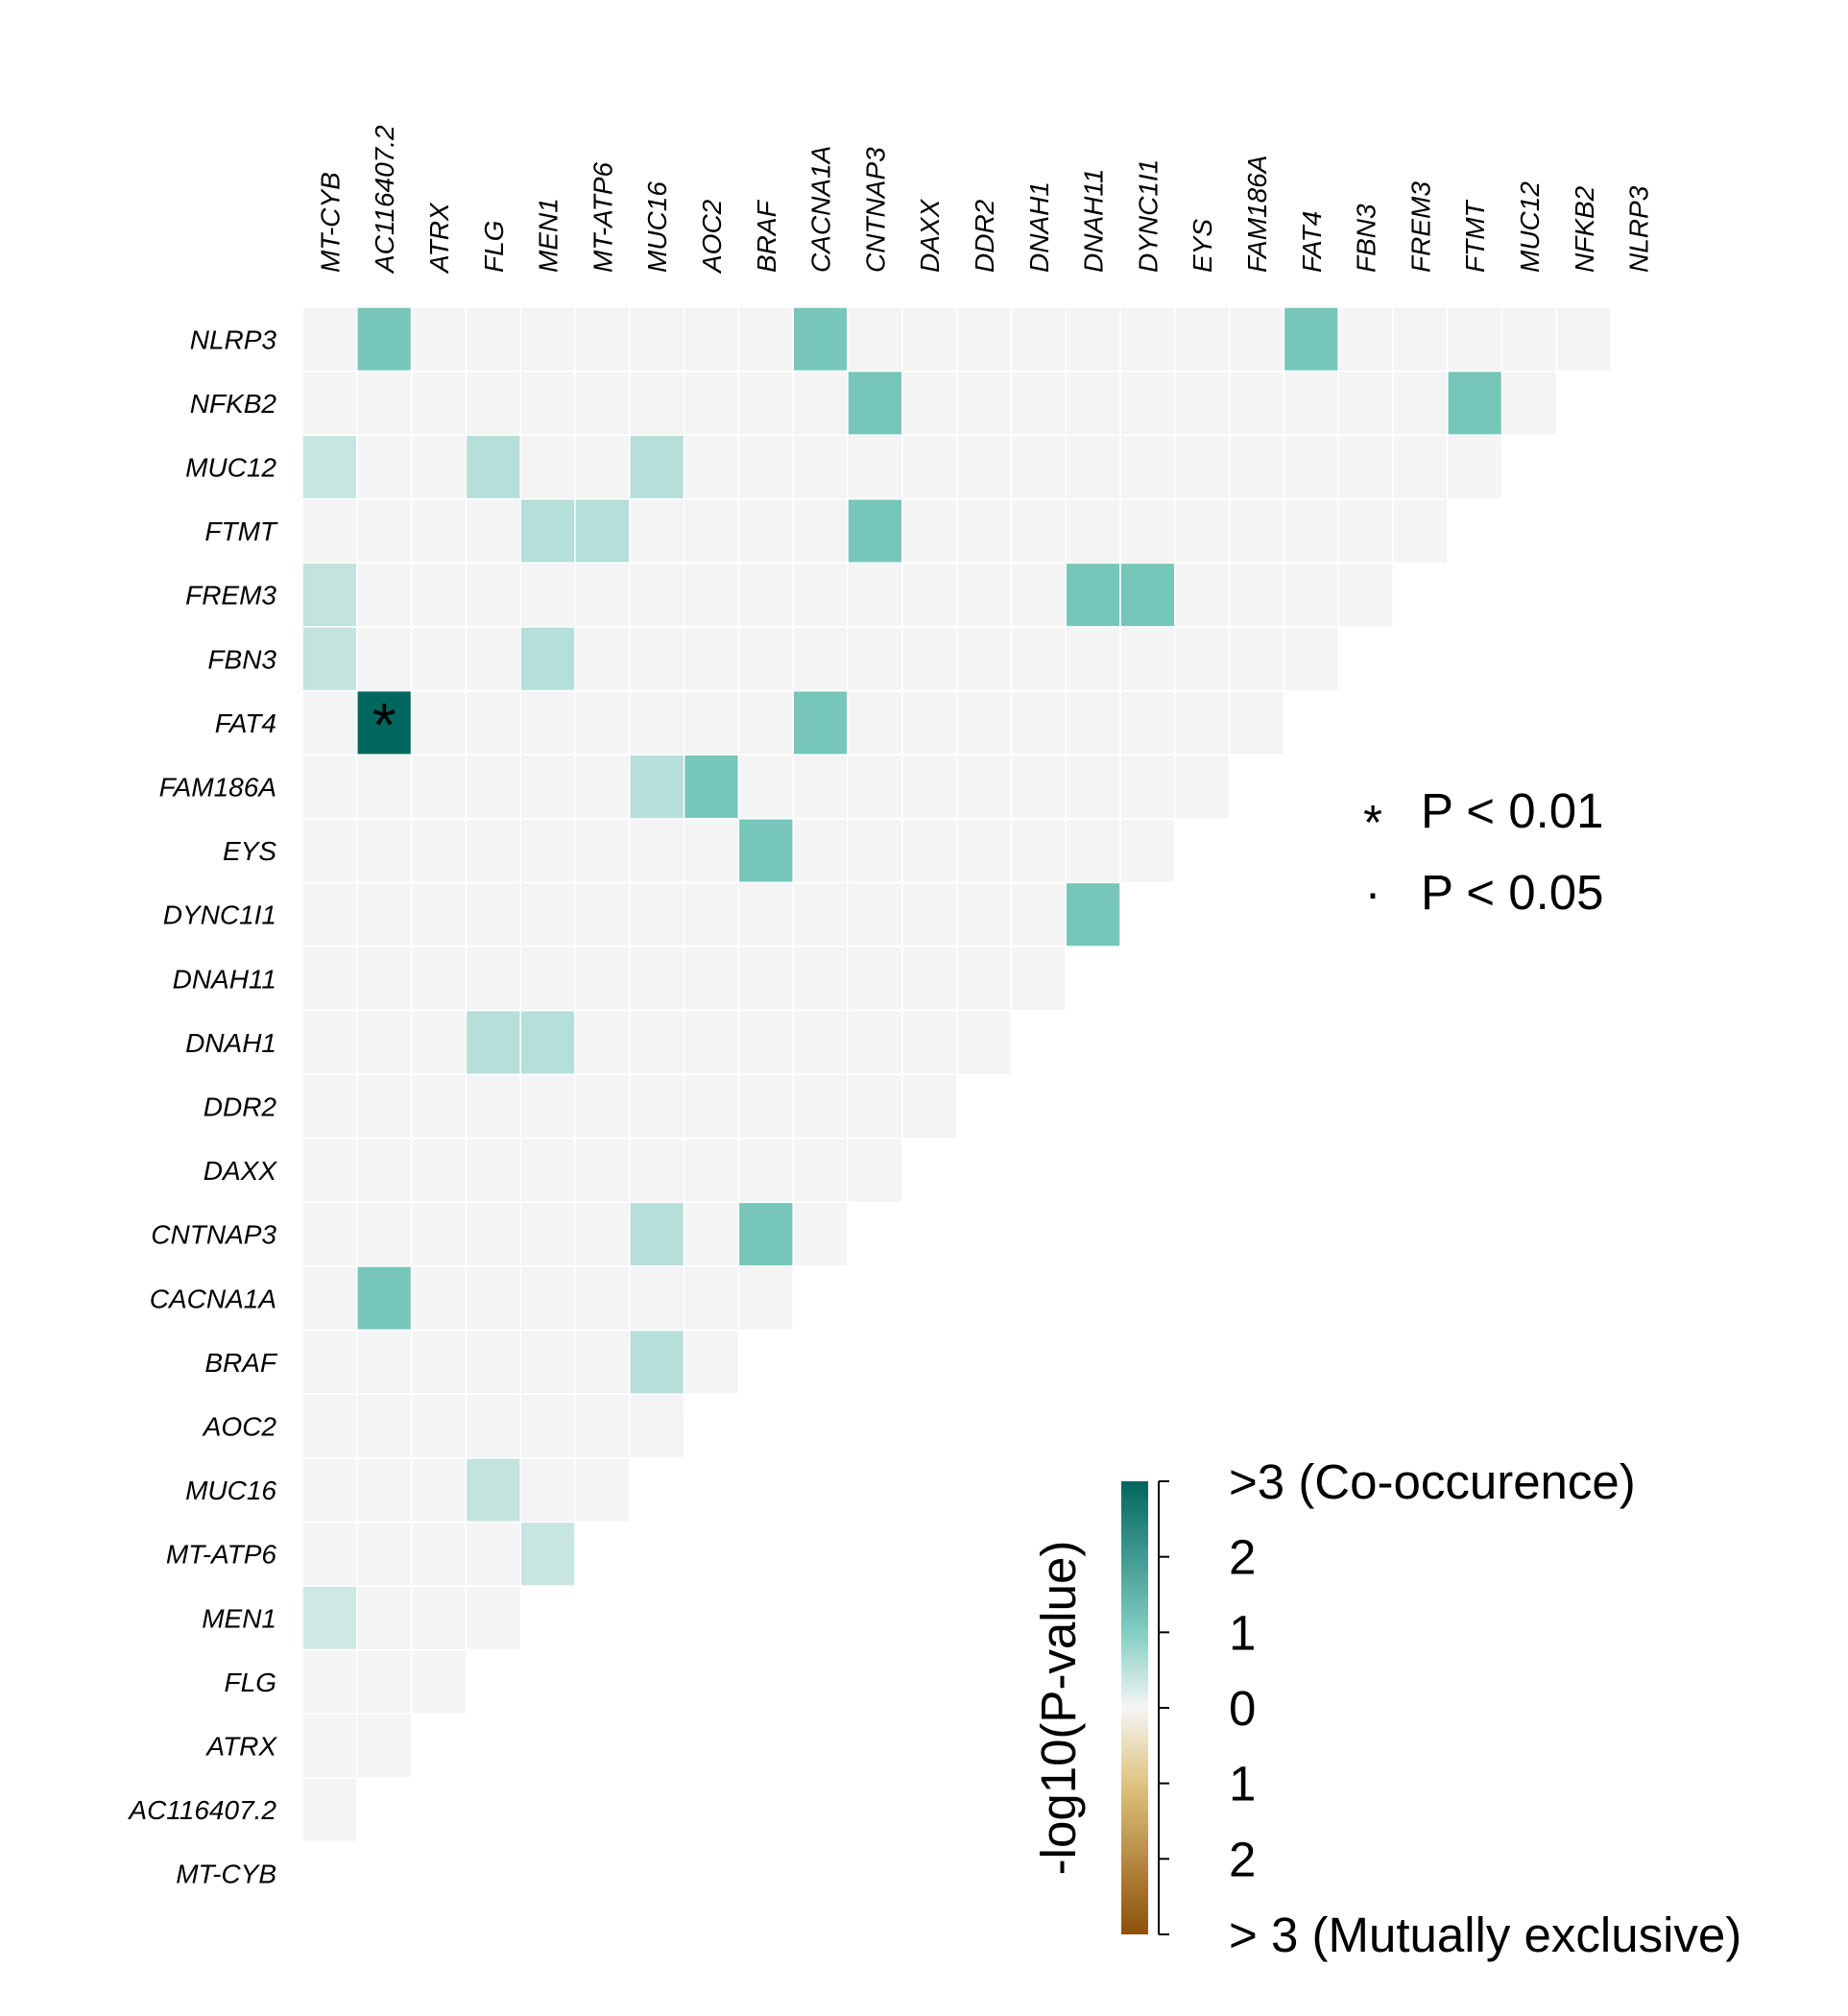  Describe the element at coordinates (230, 1043) in the screenshot. I see `row-label: DNAH1` at that location.